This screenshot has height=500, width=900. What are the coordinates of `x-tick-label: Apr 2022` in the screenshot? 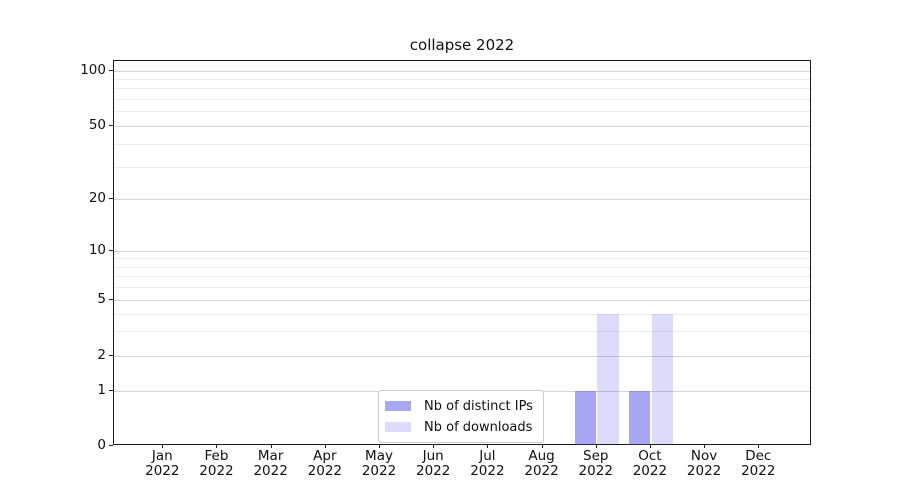 It's located at (325, 464).